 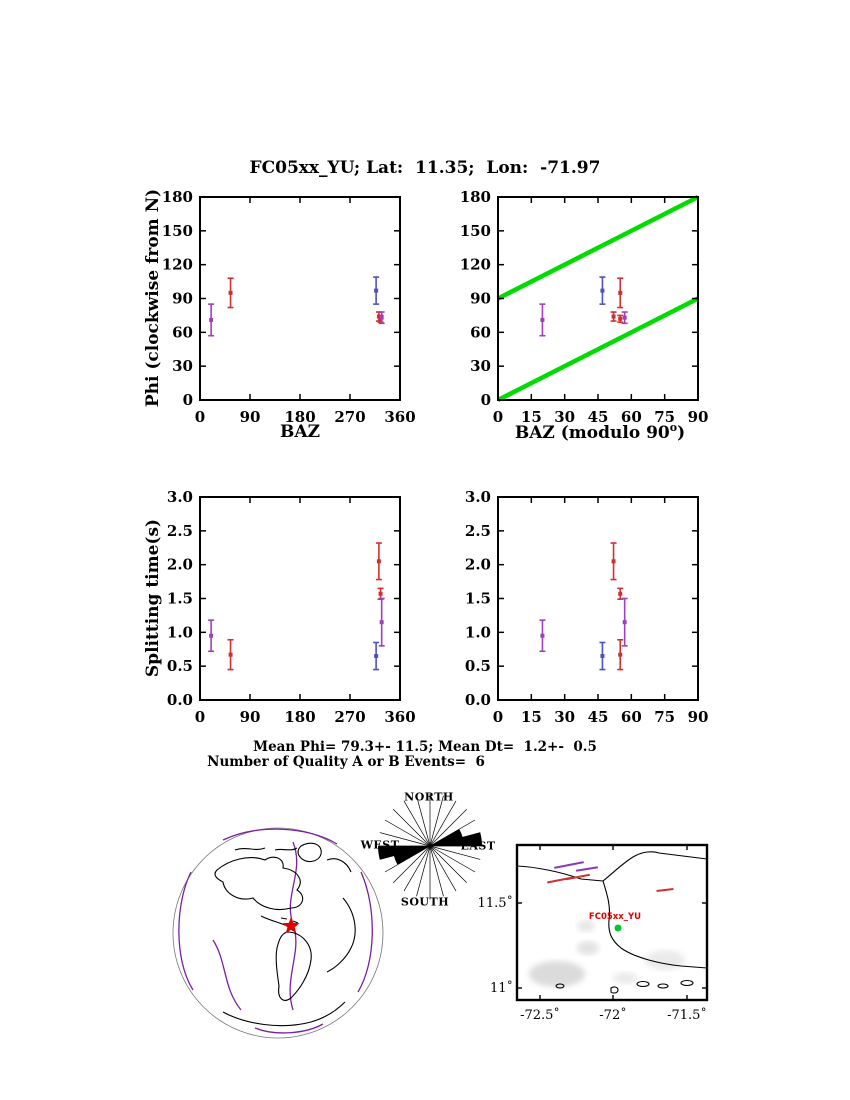 What do you see at coordinates (480, 299) in the screenshot?
I see `y-tick-label: 90` at bounding box center [480, 299].